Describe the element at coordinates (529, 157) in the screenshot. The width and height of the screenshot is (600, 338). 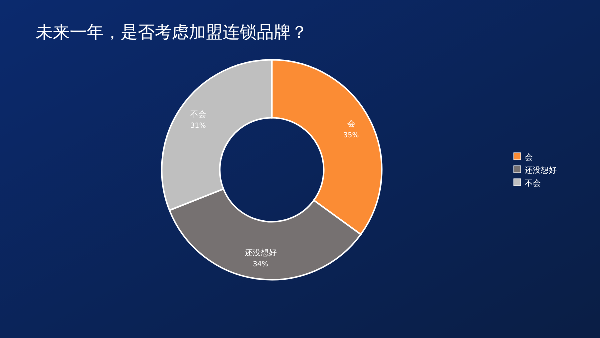
I see `legend-label: 会` at that location.